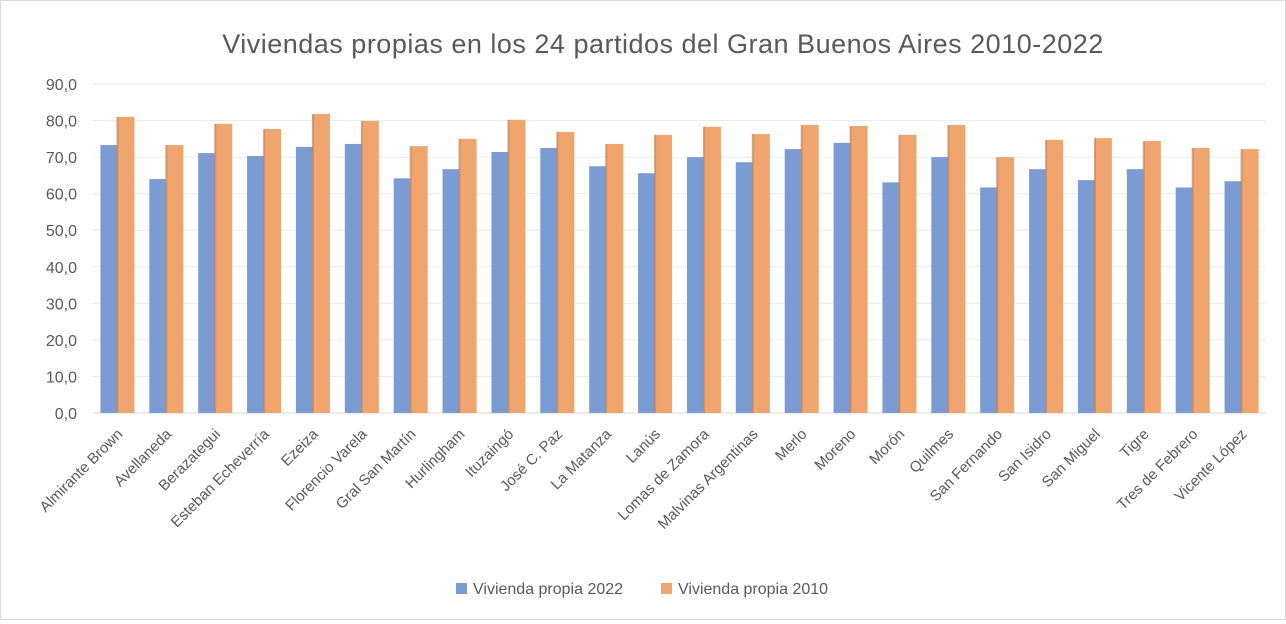 This screenshot has width=1286, height=624. Describe the element at coordinates (61, 304) in the screenshot. I see `y-tick-label: 30,0` at that location.